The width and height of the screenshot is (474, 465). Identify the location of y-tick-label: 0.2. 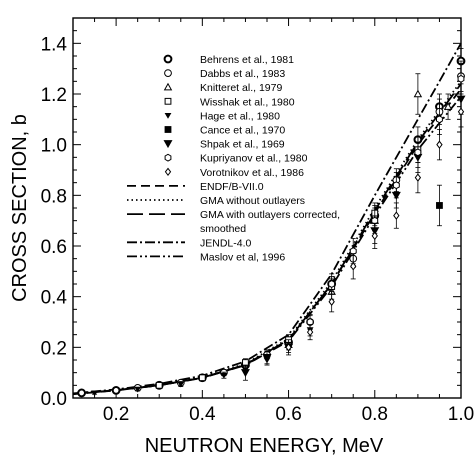
(54, 348).